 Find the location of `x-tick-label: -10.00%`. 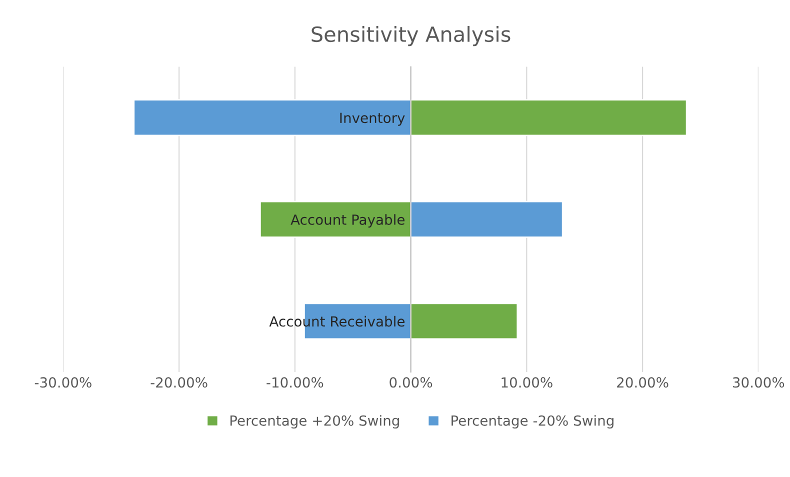

x-tick-label: -10.00% is located at coordinates (295, 382).